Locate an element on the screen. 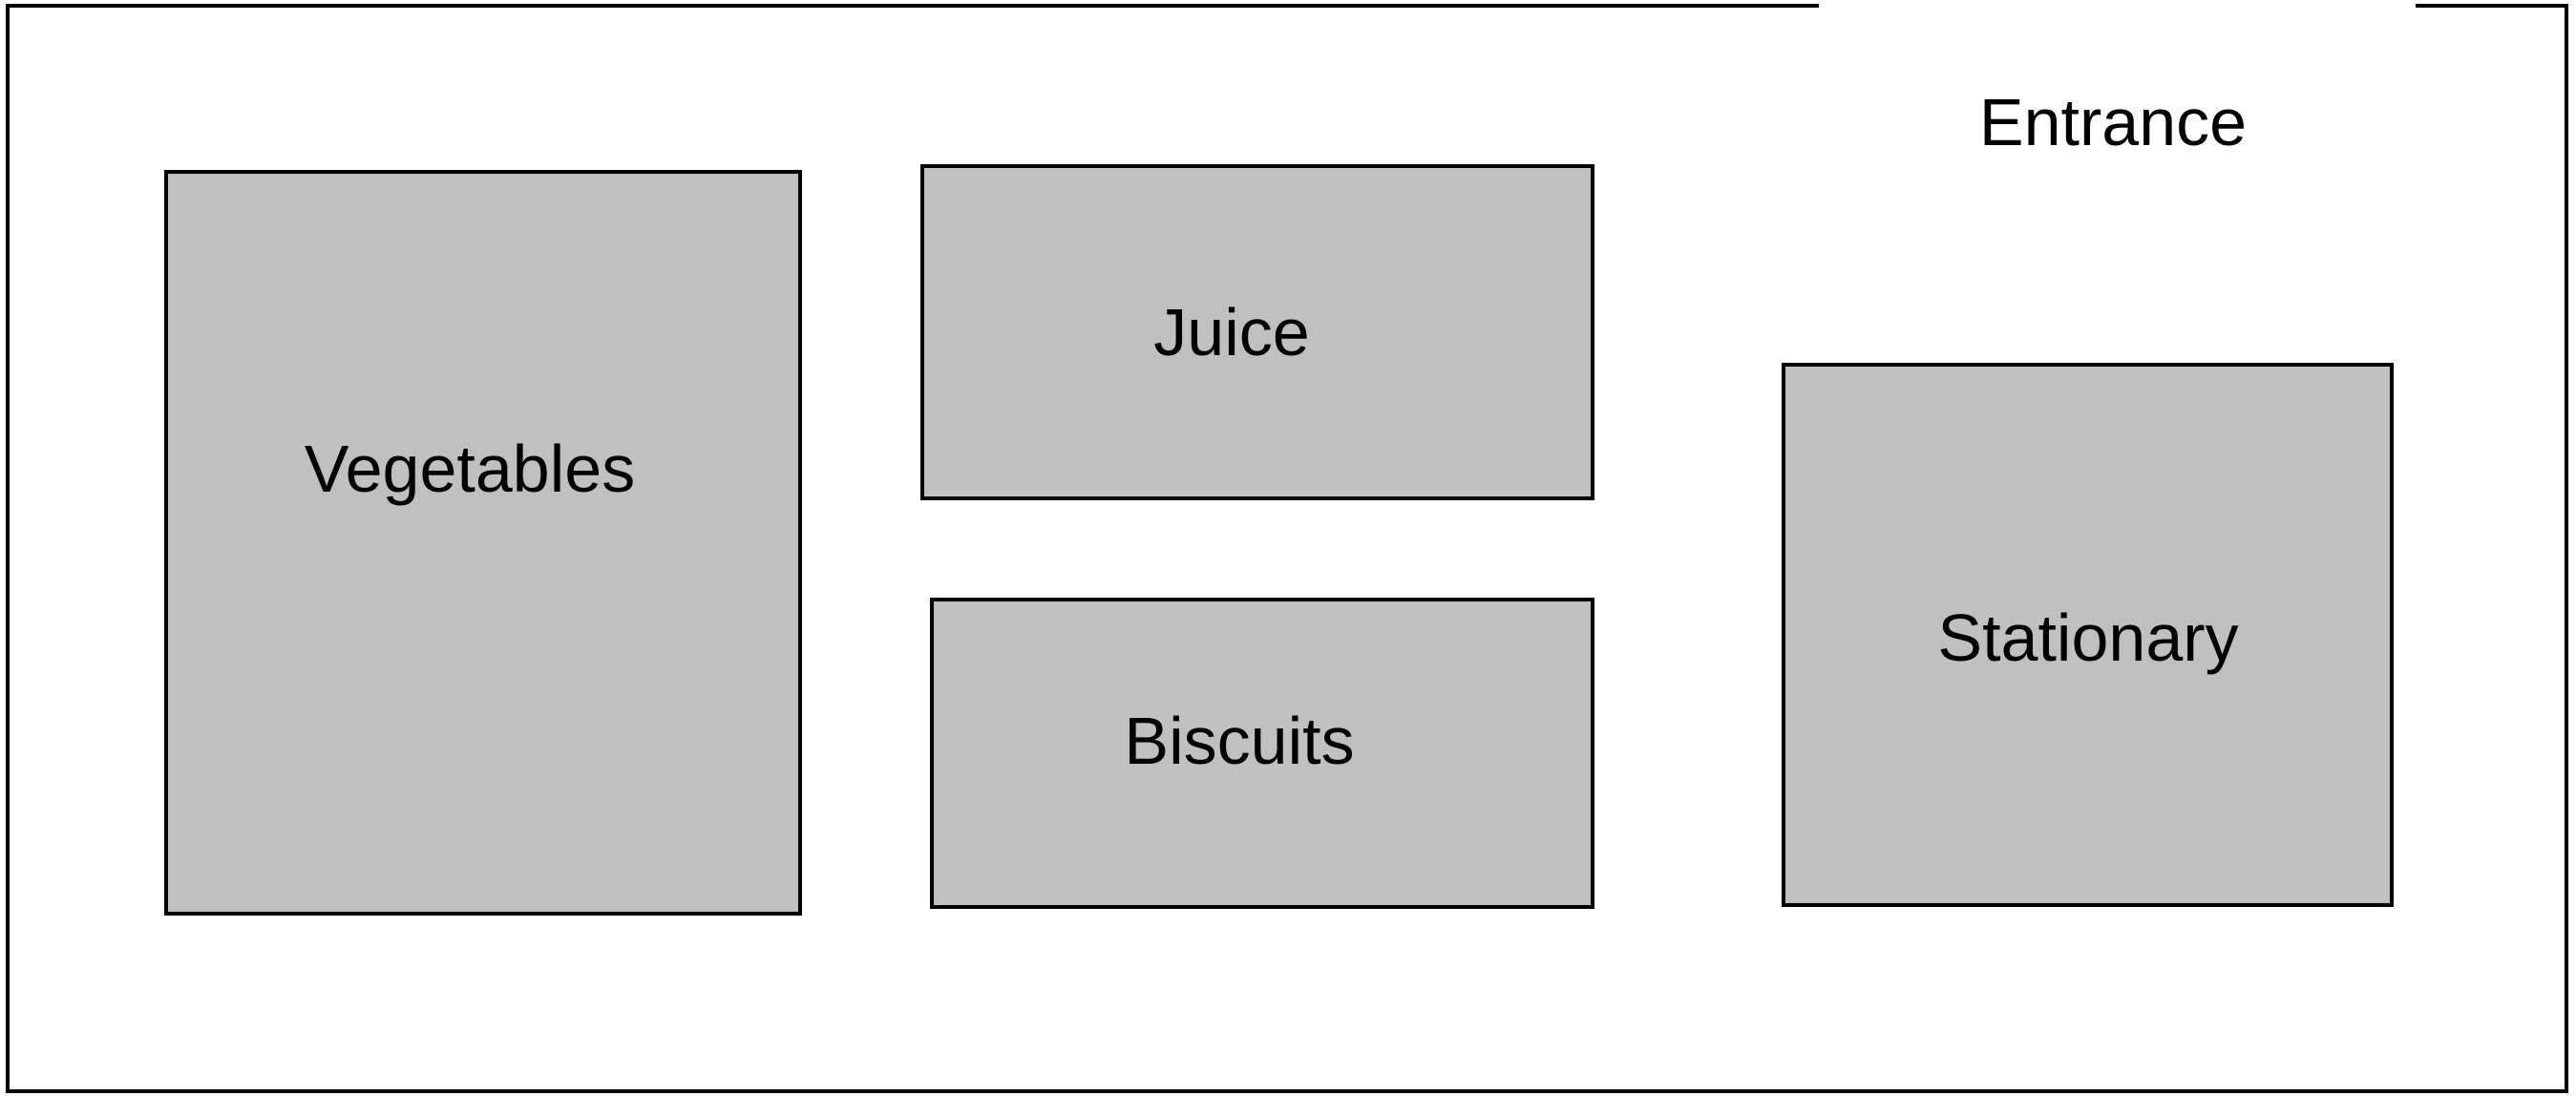 The height and width of the screenshot is (1096, 2576). left-wall is located at coordinates (8, 548).